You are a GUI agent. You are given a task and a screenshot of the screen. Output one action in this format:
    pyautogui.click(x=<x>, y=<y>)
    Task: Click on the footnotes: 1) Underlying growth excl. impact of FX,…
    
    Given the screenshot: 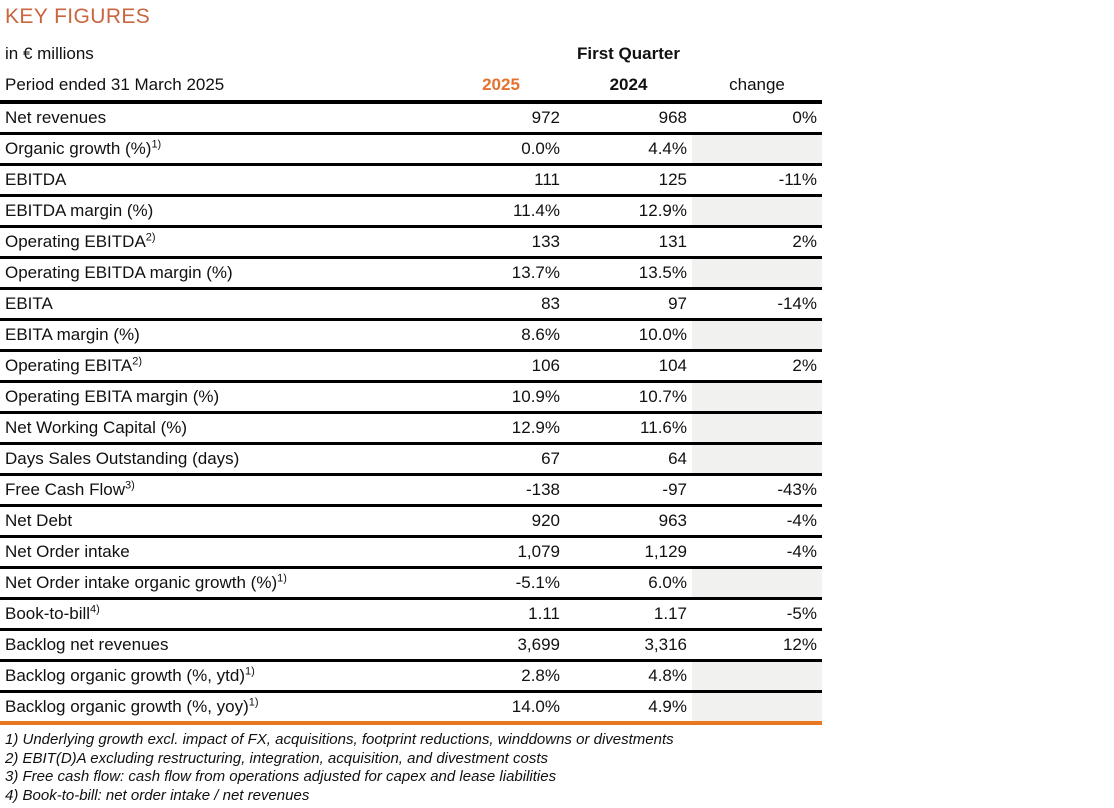 What is the action you would take?
    pyautogui.click(x=559, y=768)
    